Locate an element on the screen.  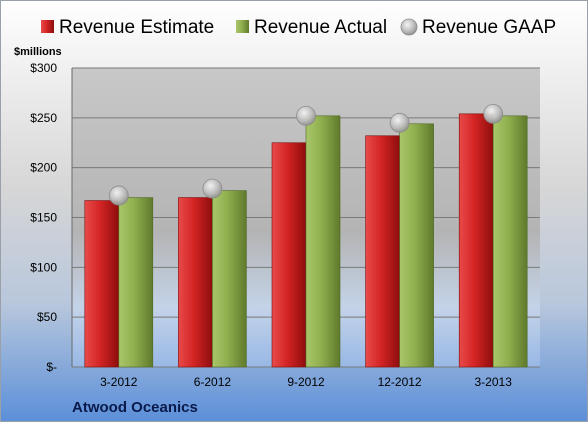
legend-label-revenue-estimate: Revenue Estimate is located at coordinates (136, 27).